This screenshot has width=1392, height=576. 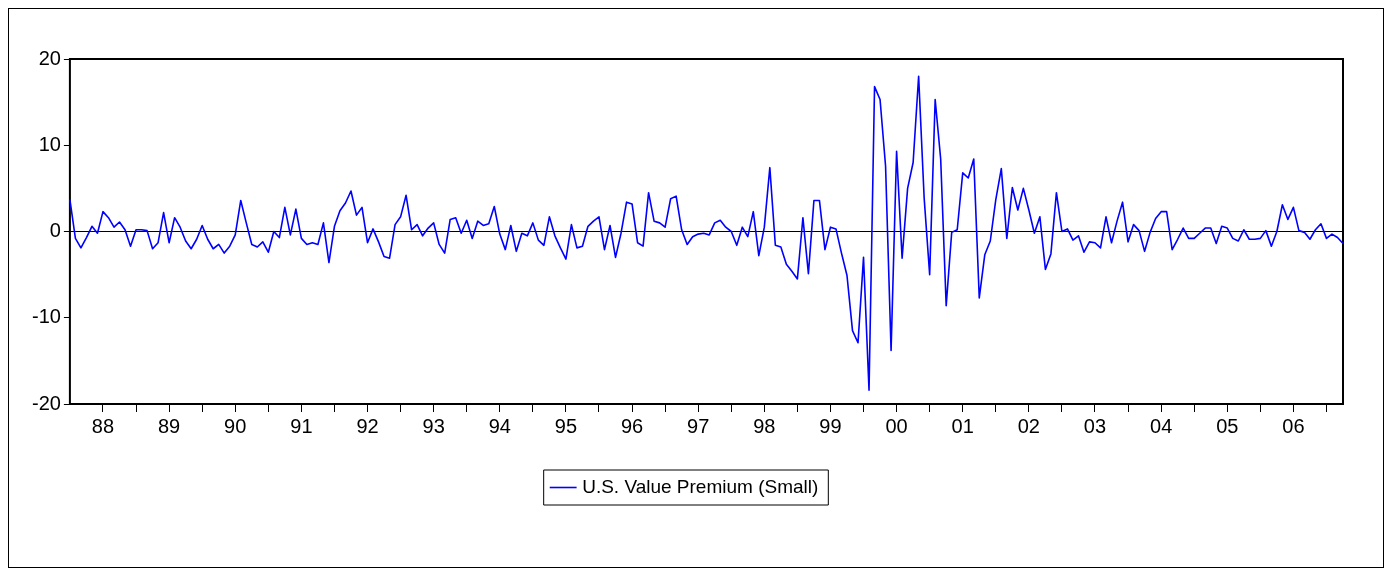 I want to click on y-tick-label: -20, so click(x=46, y=402).